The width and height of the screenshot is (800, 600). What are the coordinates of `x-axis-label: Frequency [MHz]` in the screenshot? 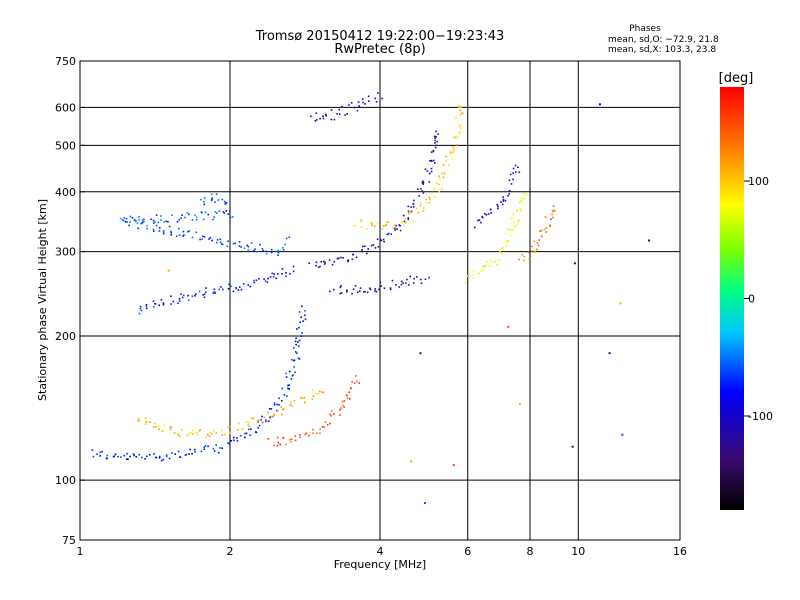 It's located at (380, 564).